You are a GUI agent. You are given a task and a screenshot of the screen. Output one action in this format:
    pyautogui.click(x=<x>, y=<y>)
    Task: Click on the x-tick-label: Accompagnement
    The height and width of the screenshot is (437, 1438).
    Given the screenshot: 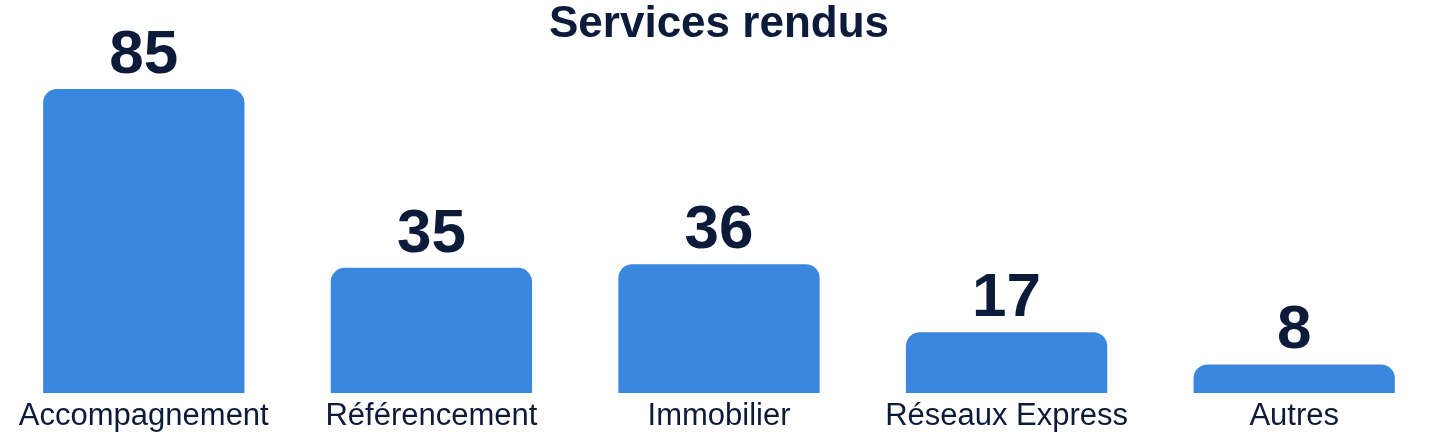 What is the action you would take?
    pyautogui.click(x=144, y=414)
    